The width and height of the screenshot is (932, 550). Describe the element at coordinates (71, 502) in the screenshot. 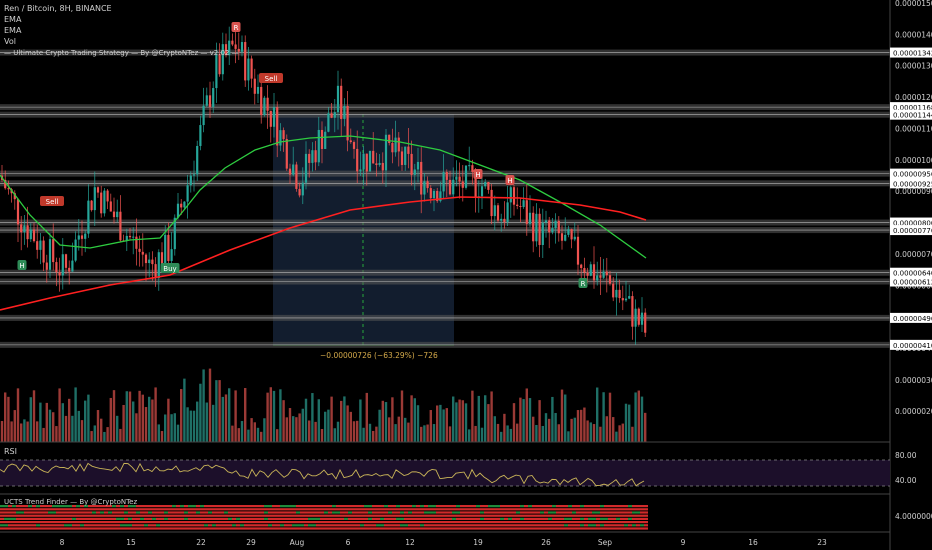

I see `trend-finder-title: UCTS Trend Finder — By @CryptoNTez` at that location.